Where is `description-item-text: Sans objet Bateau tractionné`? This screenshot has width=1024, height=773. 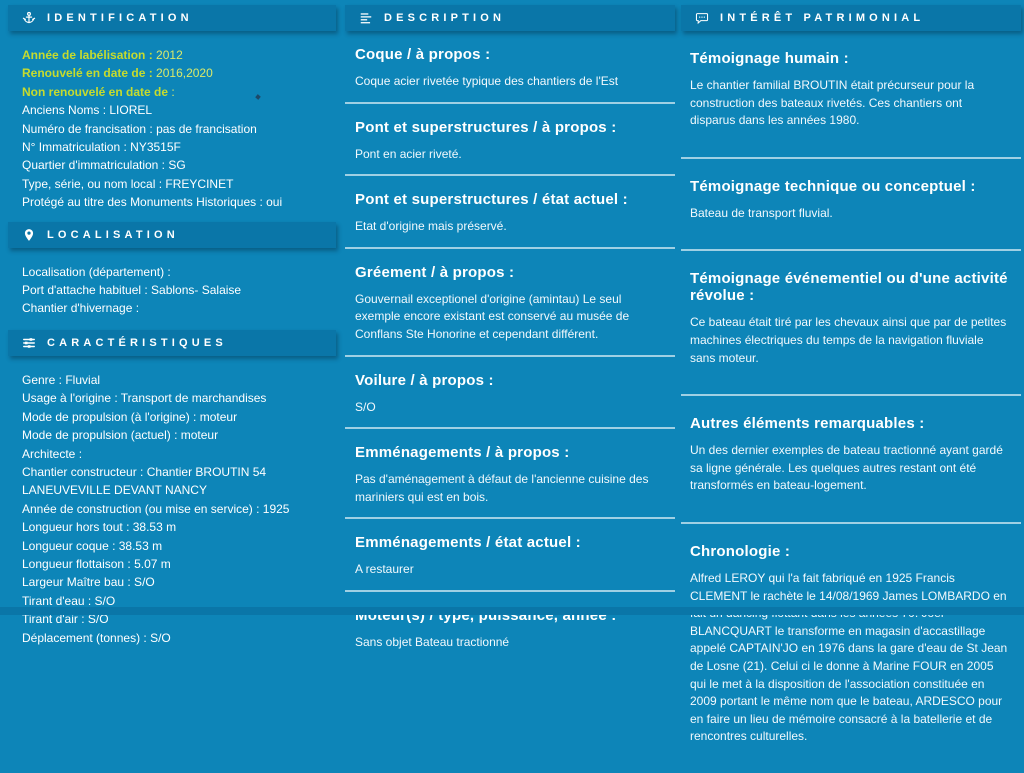
description-item-text: Sans objet Bateau tractionné is located at coordinates (432, 641).